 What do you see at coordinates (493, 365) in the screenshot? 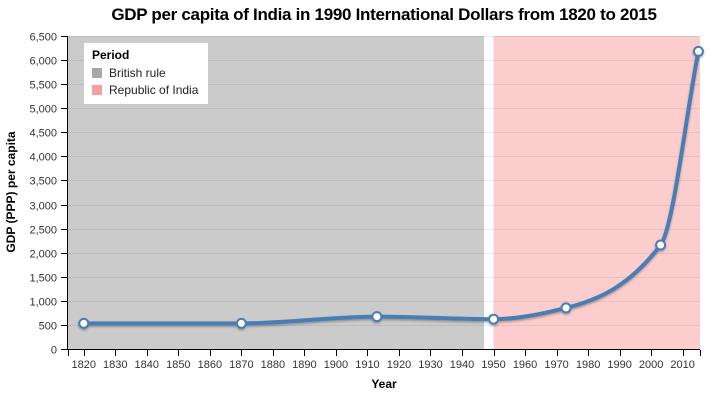
I see `x-tick-label: 1950` at bounding box center [493, 365].